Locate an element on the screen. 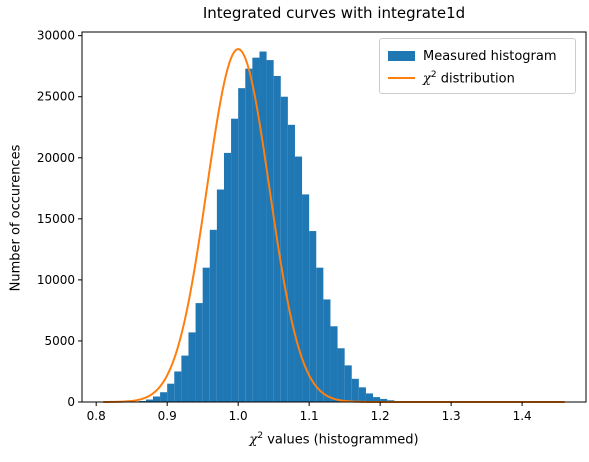 The height and width of the screenshot is (462, 589). legend-chi-sup: 2 is located at coordinates (433, 74).